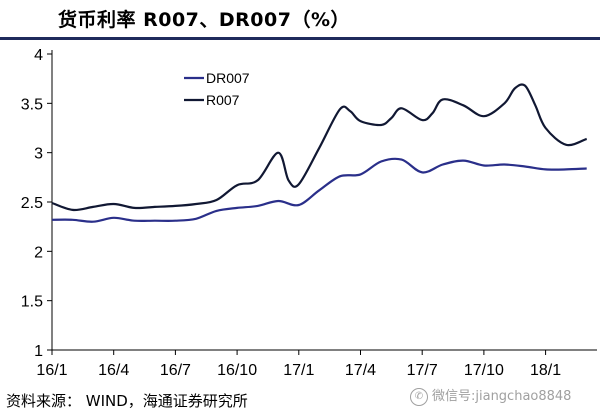 The height and width of the screenshot is (416, 600). I want to click on x-tick-label: 17/10, so click(484, 370).